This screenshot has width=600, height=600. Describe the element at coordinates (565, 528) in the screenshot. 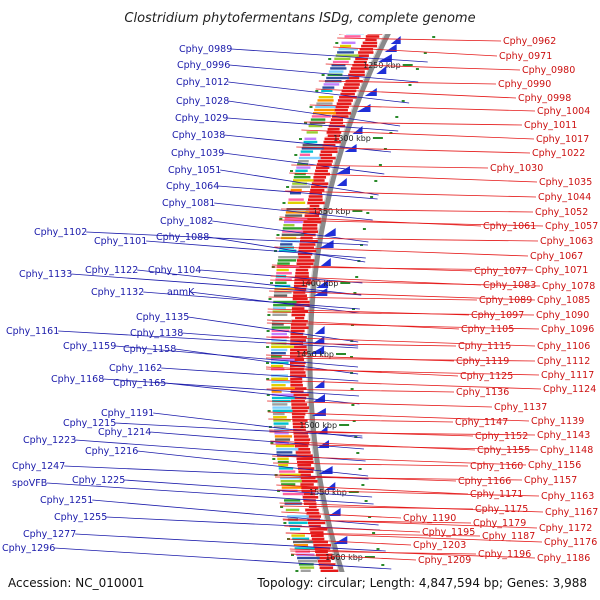

I see `reverse-gene-label: Cphy_1172` at that location.